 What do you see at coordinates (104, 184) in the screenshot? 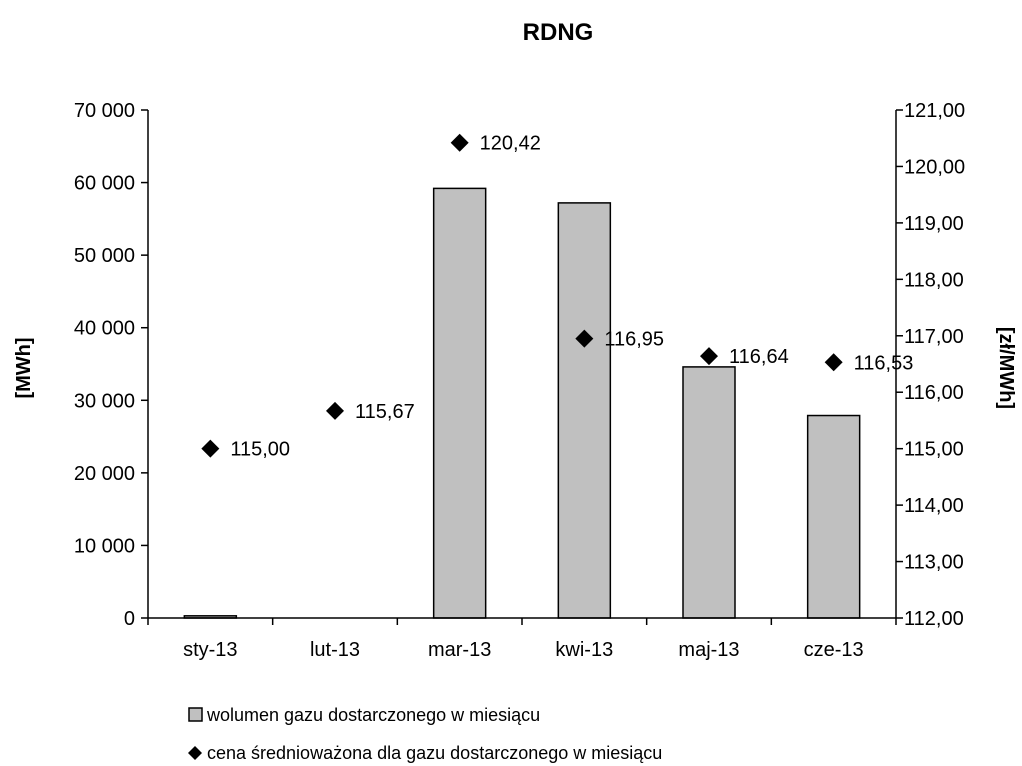
I see `y-left-tick-label: 60 000` at bounding box center [104, 184].